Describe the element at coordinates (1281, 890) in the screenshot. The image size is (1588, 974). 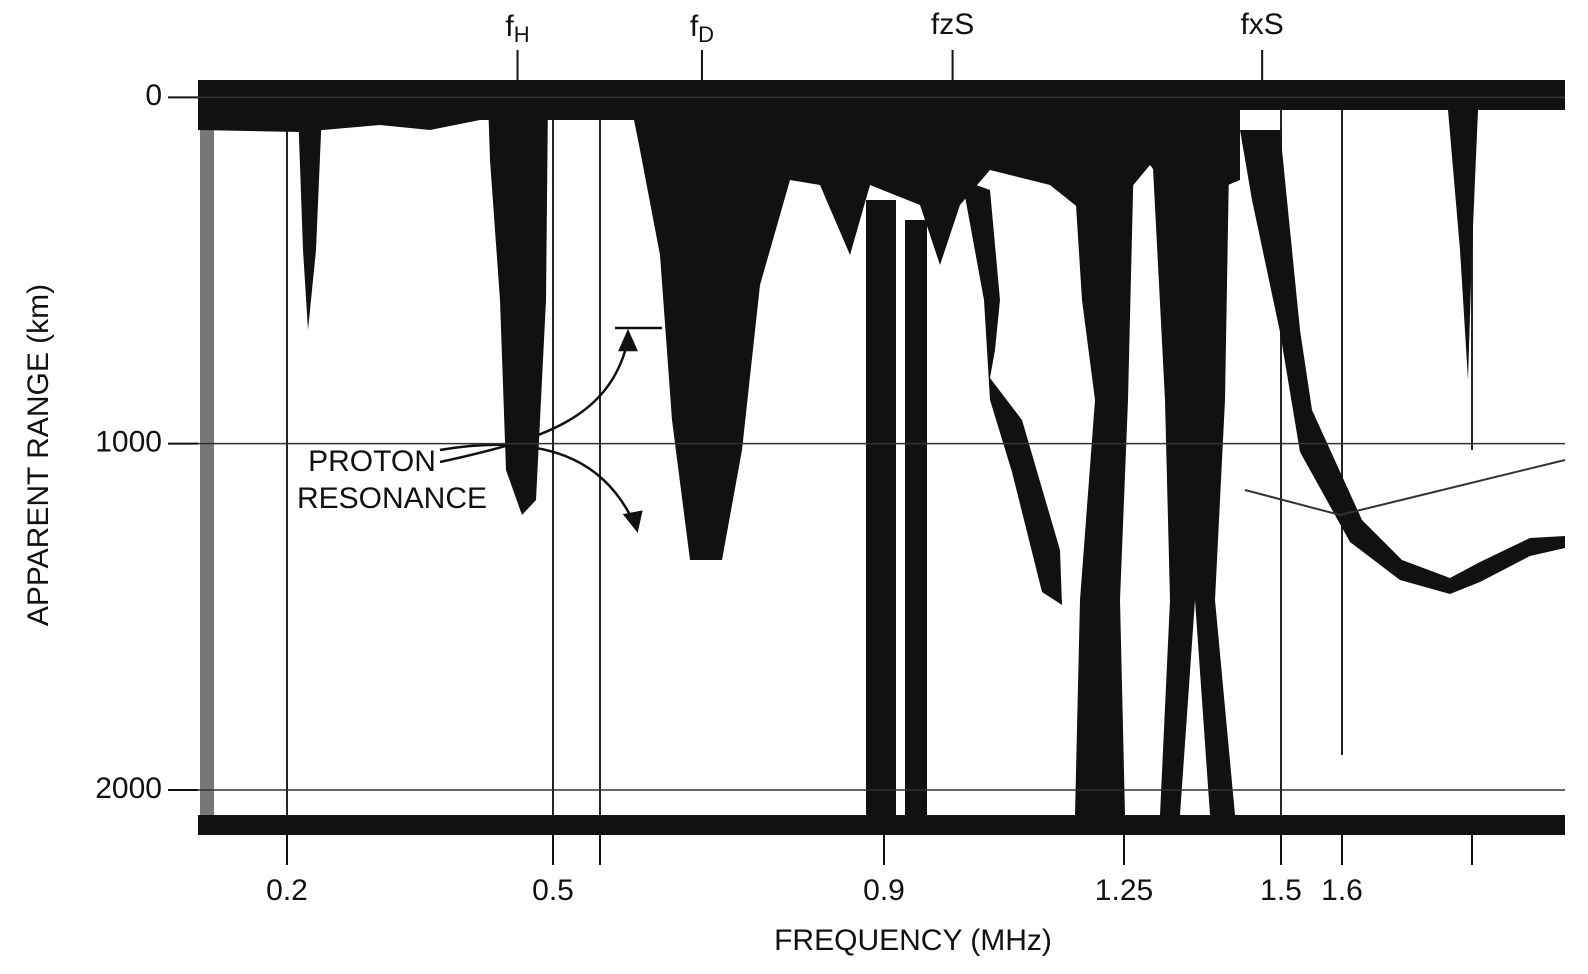
I see `x-tick-label: 1.5` at that location.